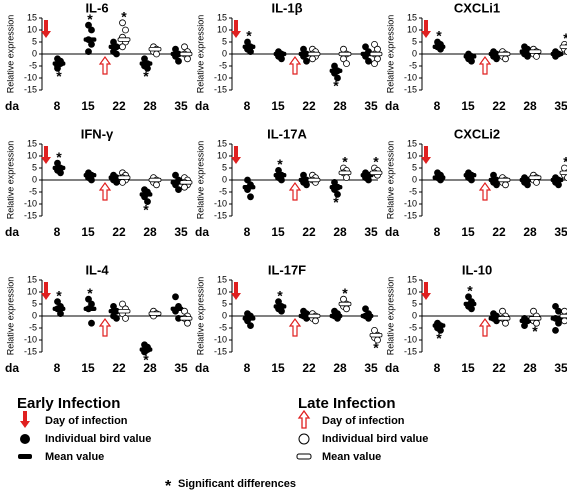 This screenshot has width=567, height=497. I want to click on mean-icon, so click(25, 456).